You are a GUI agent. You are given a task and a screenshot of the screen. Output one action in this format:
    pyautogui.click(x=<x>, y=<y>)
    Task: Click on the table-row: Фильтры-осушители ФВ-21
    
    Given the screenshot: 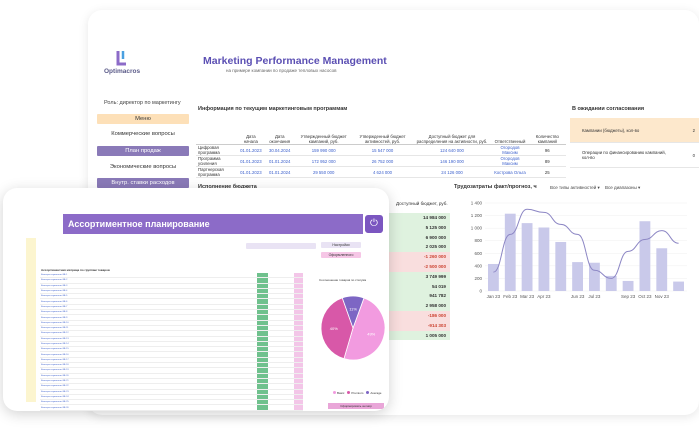 What is the action you would take?
    pyautogui.click(x=171, y=381)
    